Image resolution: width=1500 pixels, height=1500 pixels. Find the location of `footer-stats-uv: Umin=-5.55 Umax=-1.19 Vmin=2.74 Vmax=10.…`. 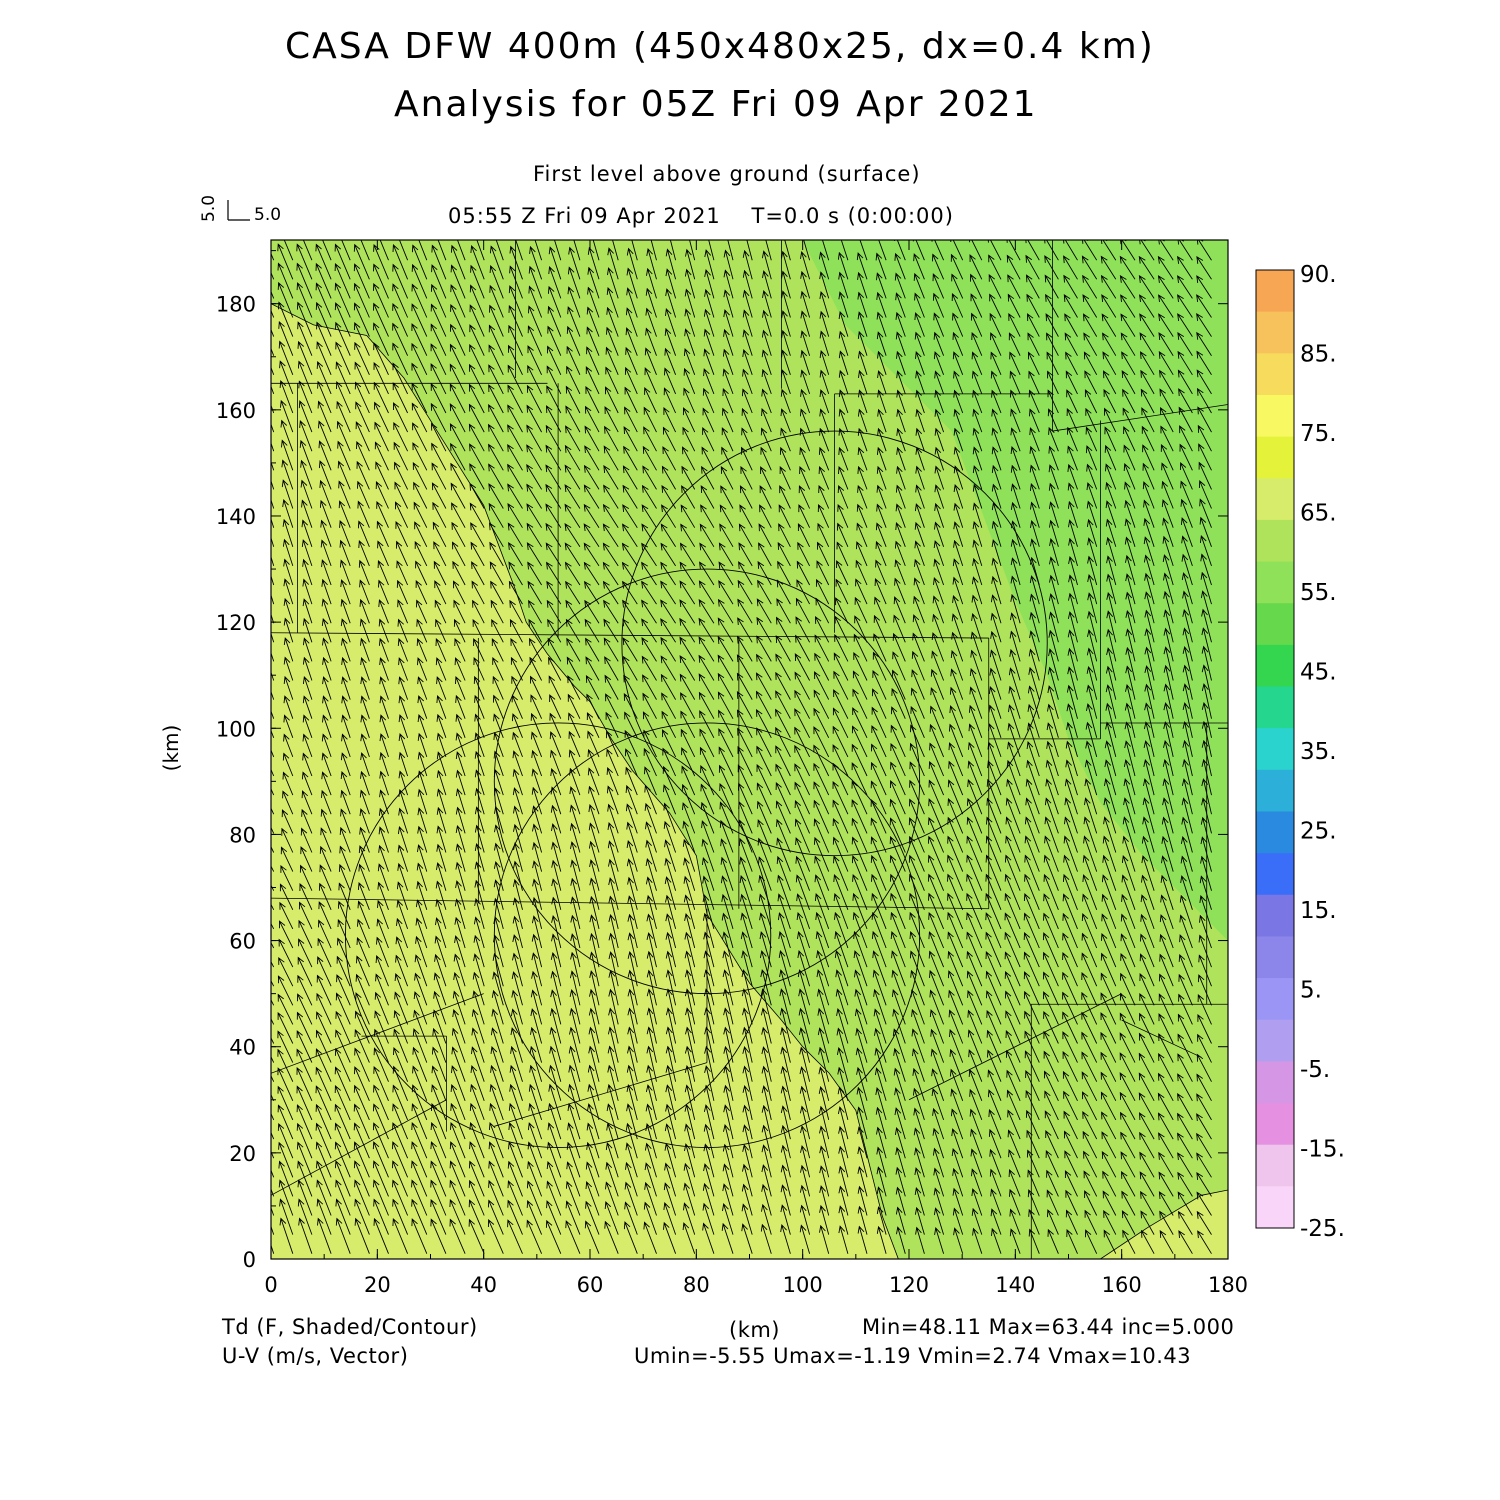

footer-stats-uv: Umin=-5.55 Umax=-1.19 Vmin=2.74 Vmax=10.… is located at coordinates (913, 1356).